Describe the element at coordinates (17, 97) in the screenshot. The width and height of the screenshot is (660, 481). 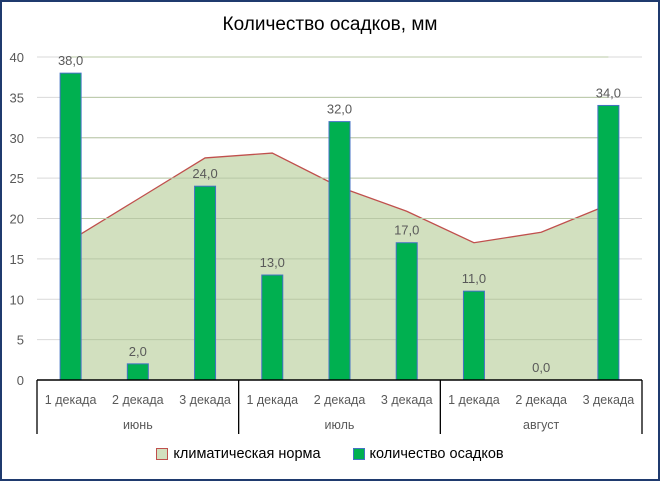
I see `y-tick-label: 35` at that location.